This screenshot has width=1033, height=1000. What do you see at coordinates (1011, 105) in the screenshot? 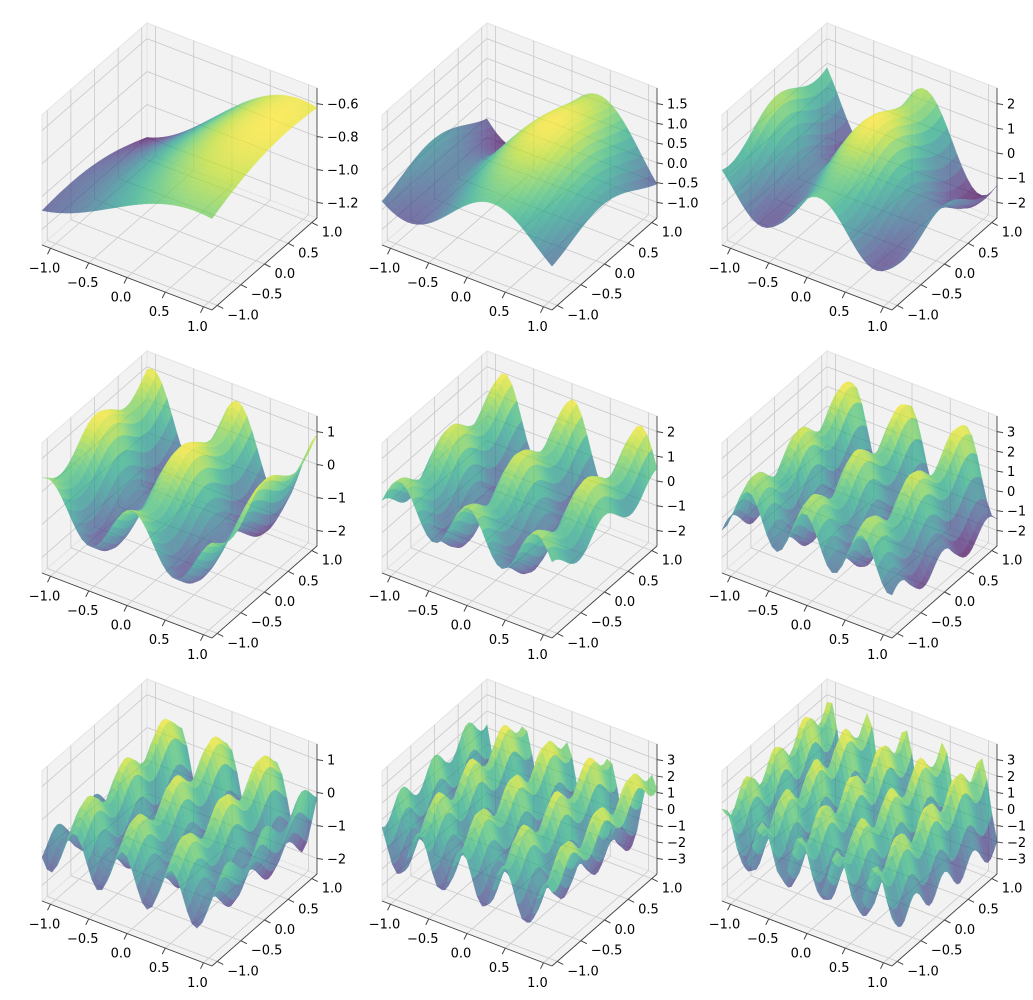
I see `z-tick-label: 2` at bounding box center [1011, 105].